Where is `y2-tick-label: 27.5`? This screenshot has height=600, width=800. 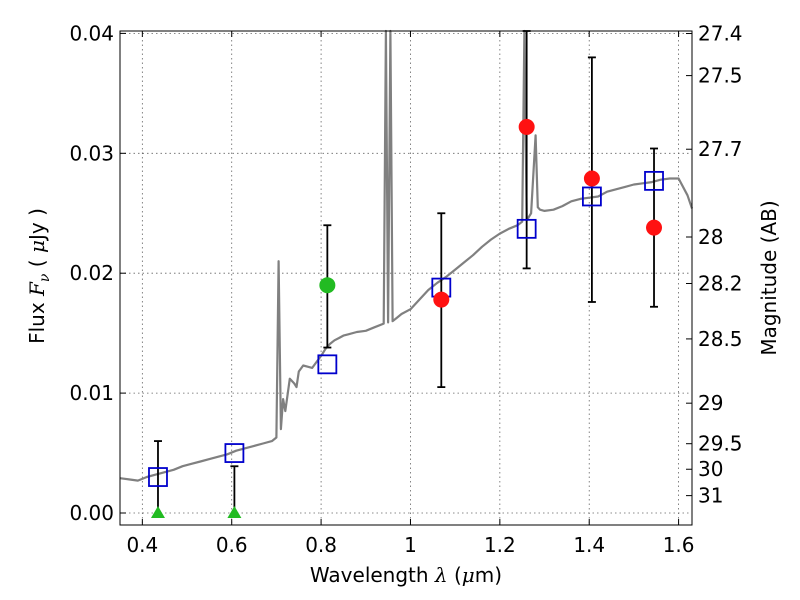 y2-tick-label: 27.5 is located at coordinates (720, 76).